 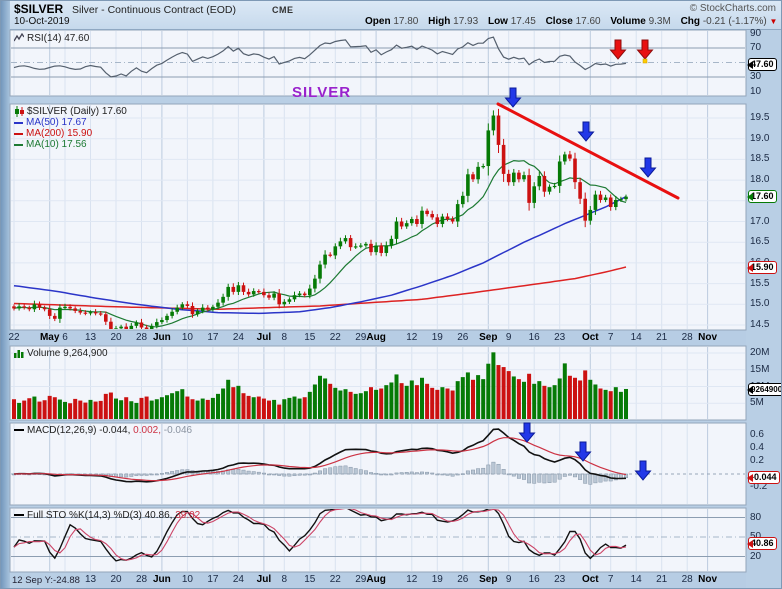 I want to click on ma10-legend: MA(10) 17.56, so click(x=56, y=145).